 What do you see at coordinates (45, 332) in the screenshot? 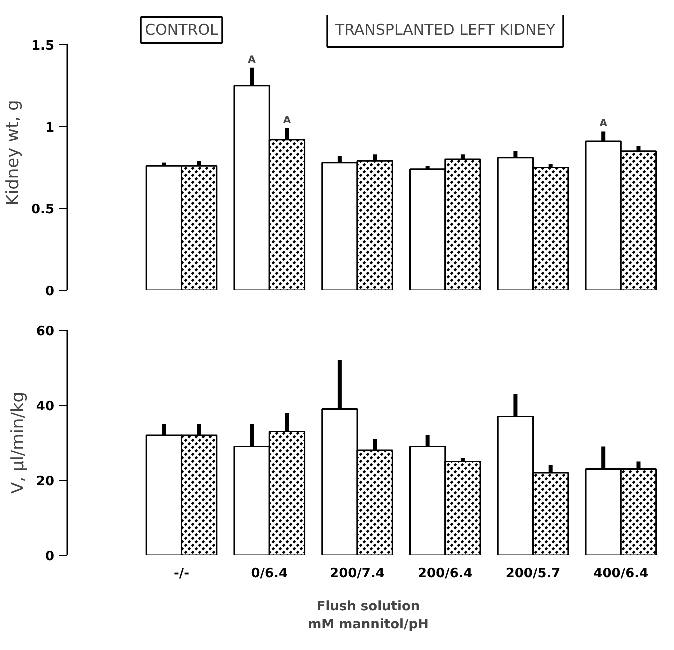
I see `y-tick-label: 60` at bounding box center [45, 332].